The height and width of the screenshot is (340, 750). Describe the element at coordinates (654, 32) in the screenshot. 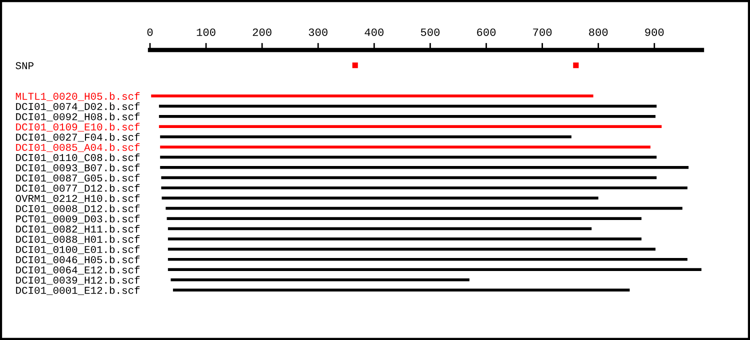

I see `x-tick-label: 900` at that location.